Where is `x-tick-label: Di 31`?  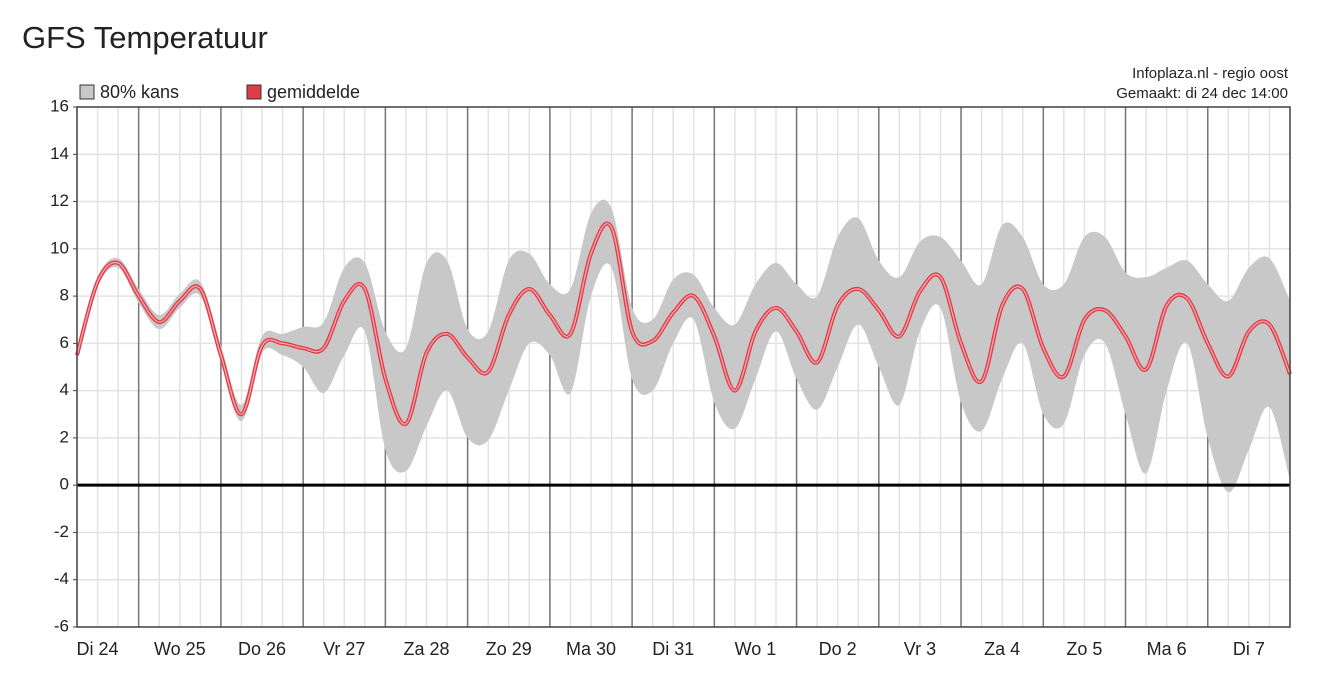
x-tick-label: Di 31 is located at coordinates (673, 649).